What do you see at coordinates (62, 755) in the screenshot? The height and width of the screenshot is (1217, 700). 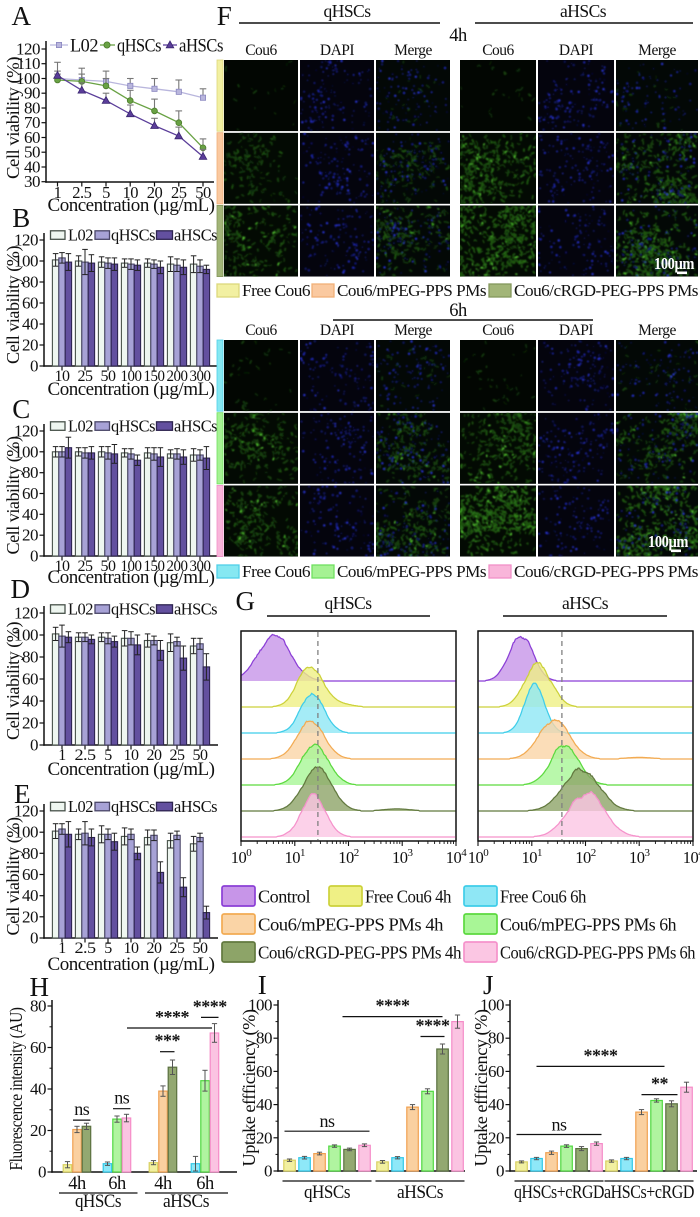 I see `svg-text: 1` at bounding box center [62, 755].